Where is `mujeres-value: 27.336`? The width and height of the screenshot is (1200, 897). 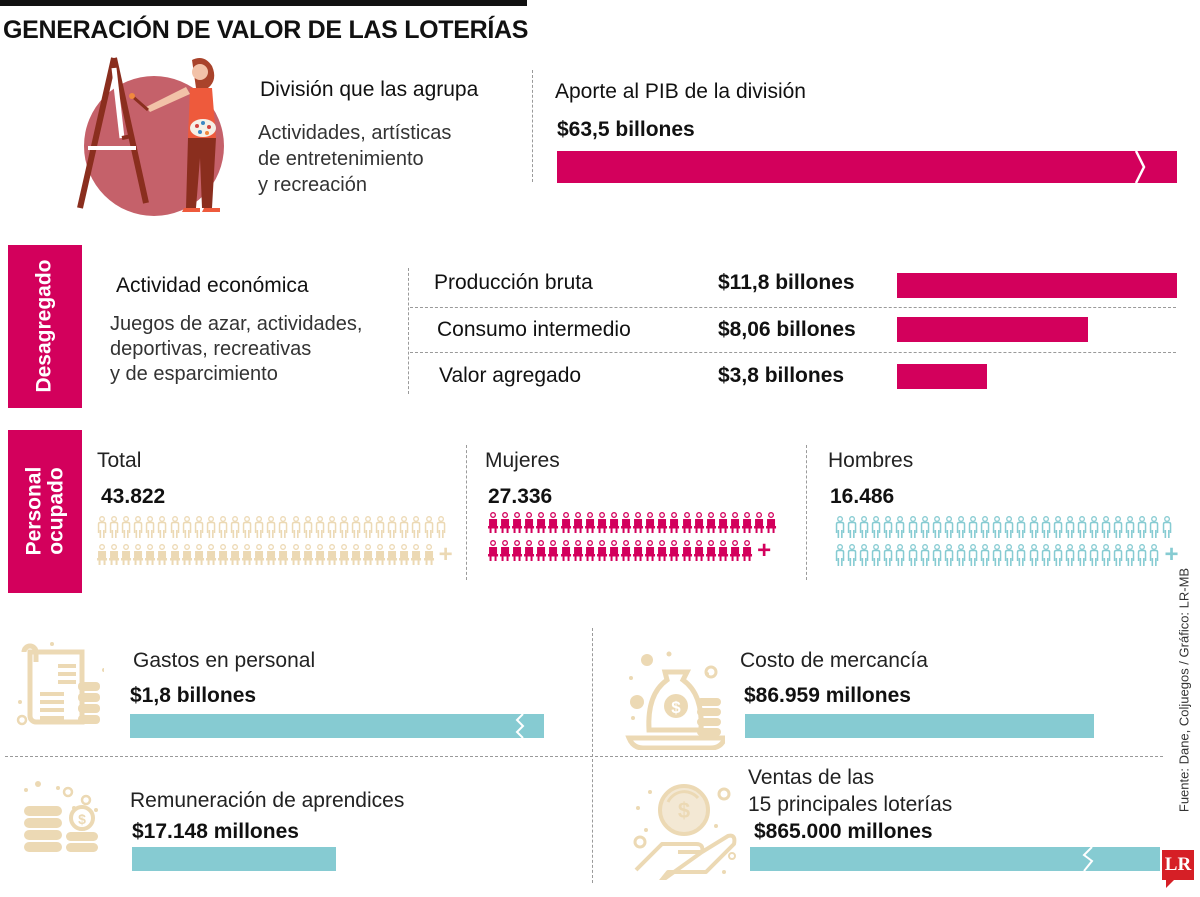
mujeres-value: 27.336 is located at coordinates (520, 496).